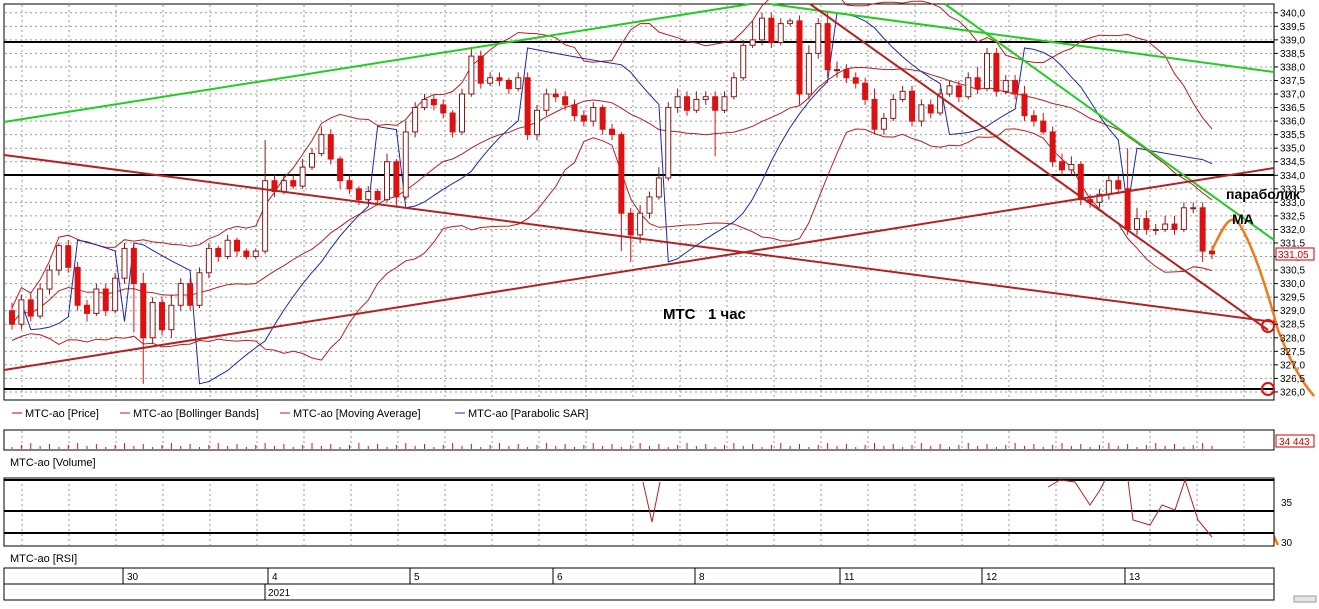 This screenshot has height=609, width=1319. I want to click on price-tick-9: 335,5, so click(1292, 135).